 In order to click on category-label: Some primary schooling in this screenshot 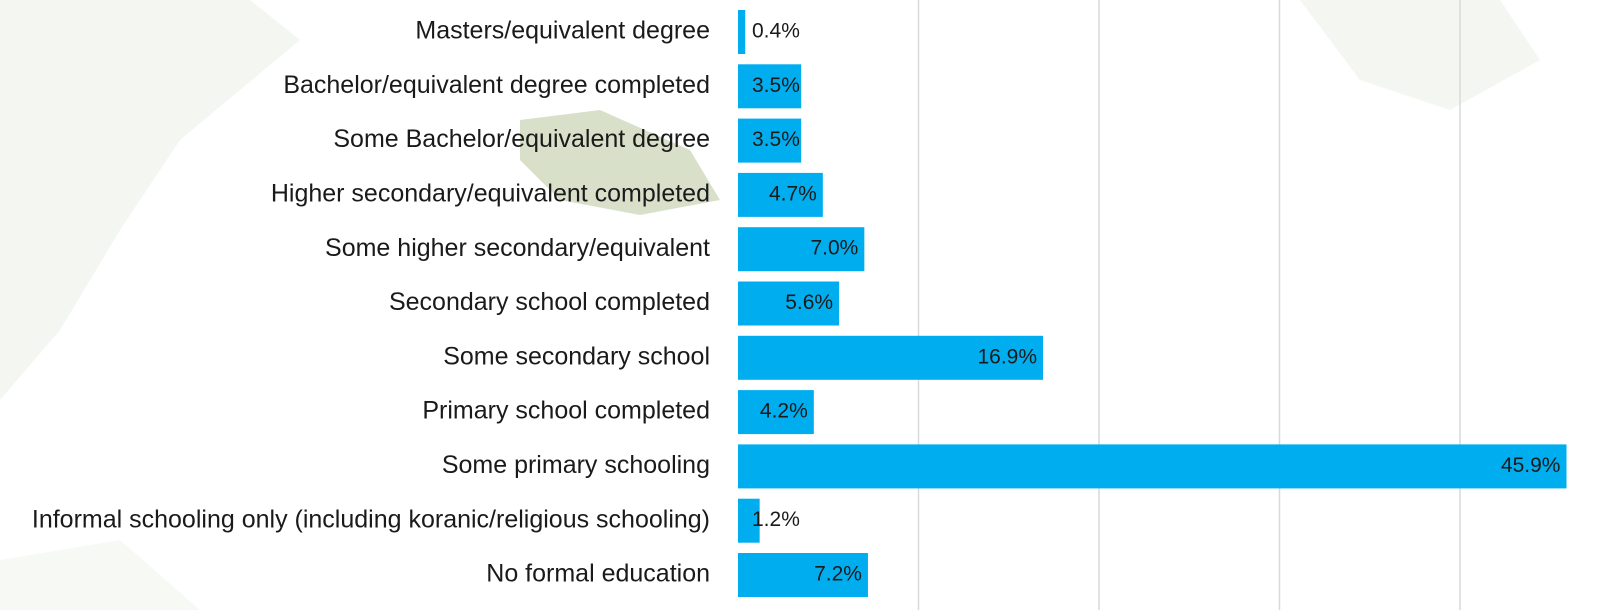, I will do `click(576, 465)`.